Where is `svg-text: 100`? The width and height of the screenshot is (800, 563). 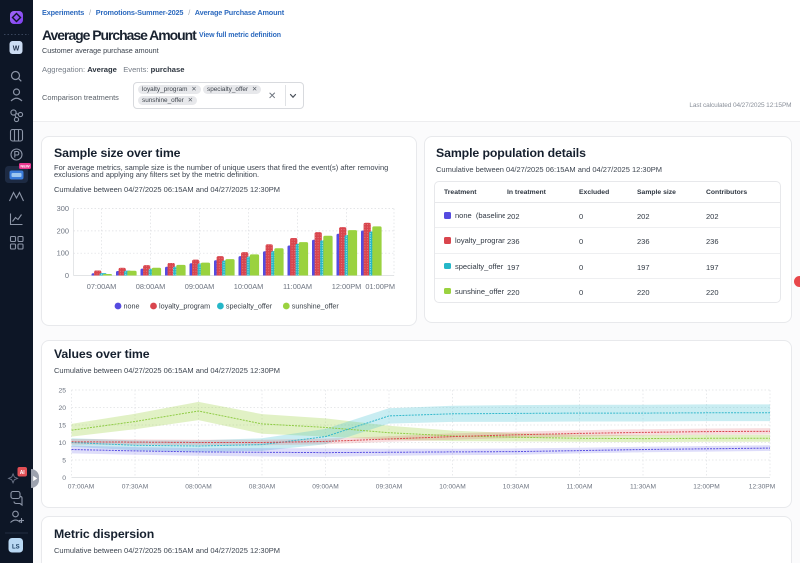
svg-text: 100 is located at coordinates (63, 253).